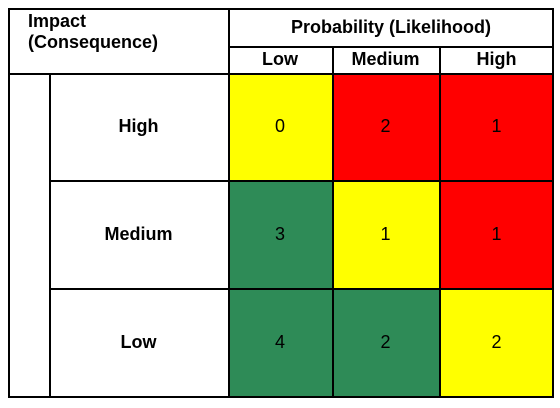 The height and width of the screenshot is (408, 560). What do you see at coordinates (50, 234) in the screenshot?
I see `left-label-divider` at bounding box center [50, 234].